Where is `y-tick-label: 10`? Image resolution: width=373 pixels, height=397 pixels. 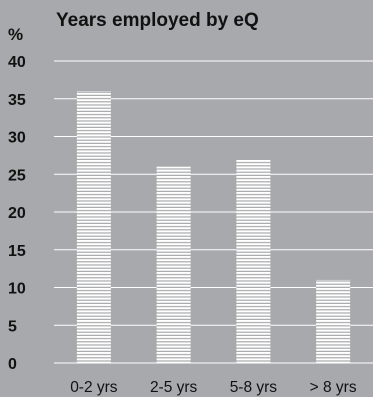 y-tick-label: 10 is located at coordinates (17, 289).